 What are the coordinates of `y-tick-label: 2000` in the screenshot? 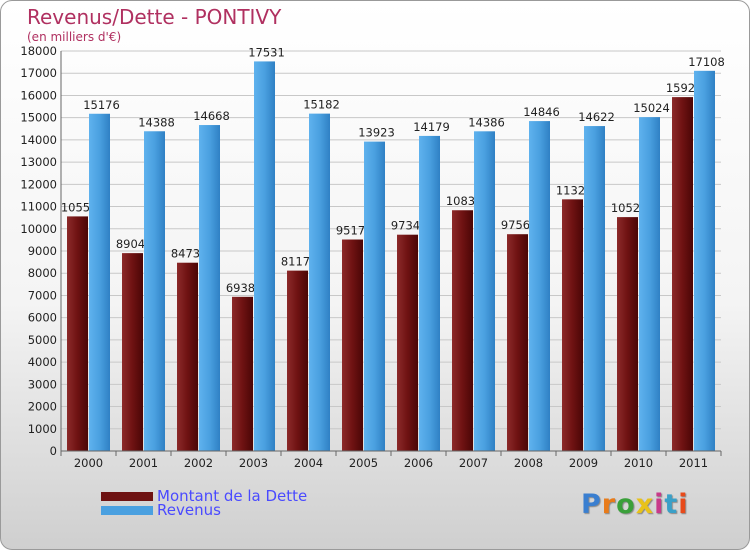 It's located at (42, 407).